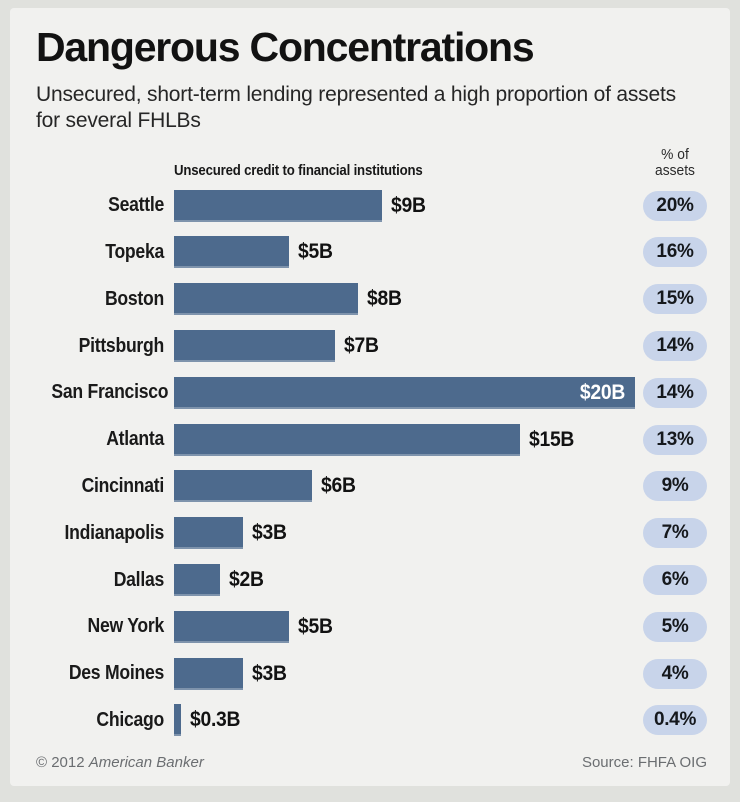  What do you see at coordinates (139, 579) in the screenshot?
I see `city-label: Dallas` at bounding box center [139, 579].